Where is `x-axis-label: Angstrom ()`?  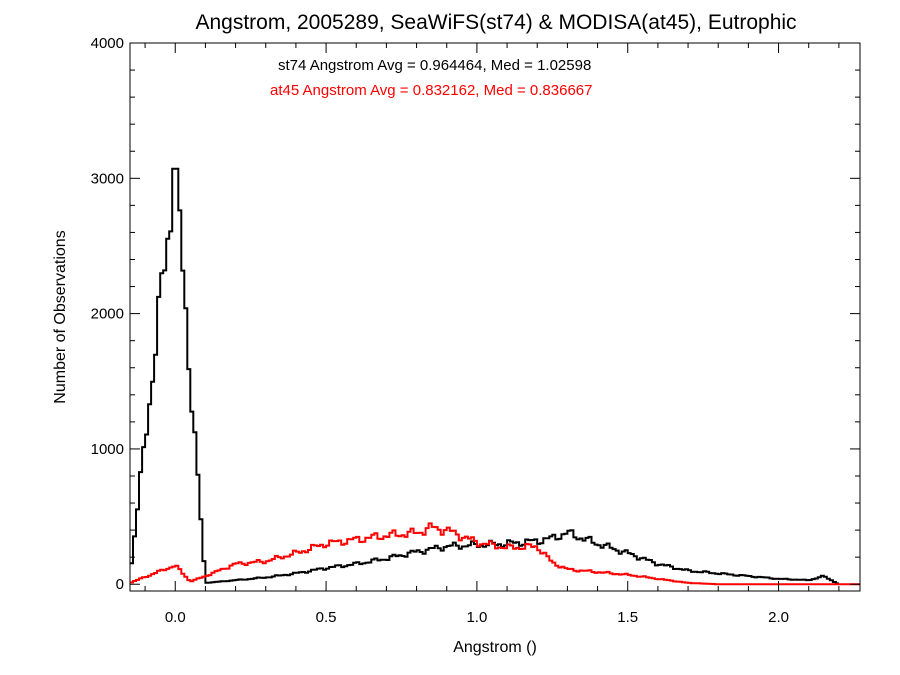
x-axis-label: Angstrom () is located at coordinates (495, 647).